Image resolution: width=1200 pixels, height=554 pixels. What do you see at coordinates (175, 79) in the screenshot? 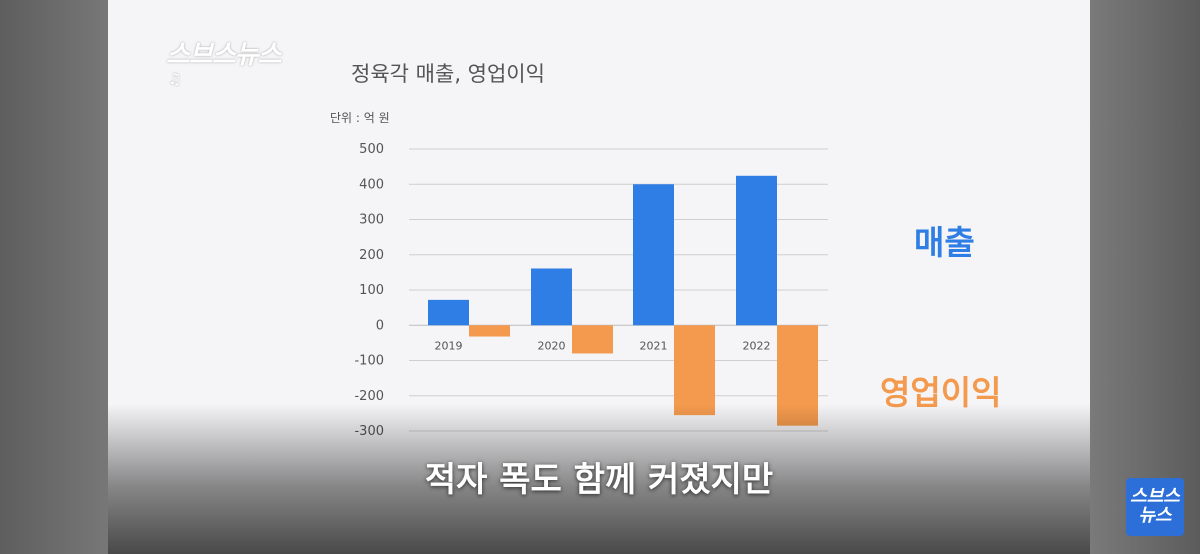
I see `music-note-icon: ♫` at bounding box center [175, 79].